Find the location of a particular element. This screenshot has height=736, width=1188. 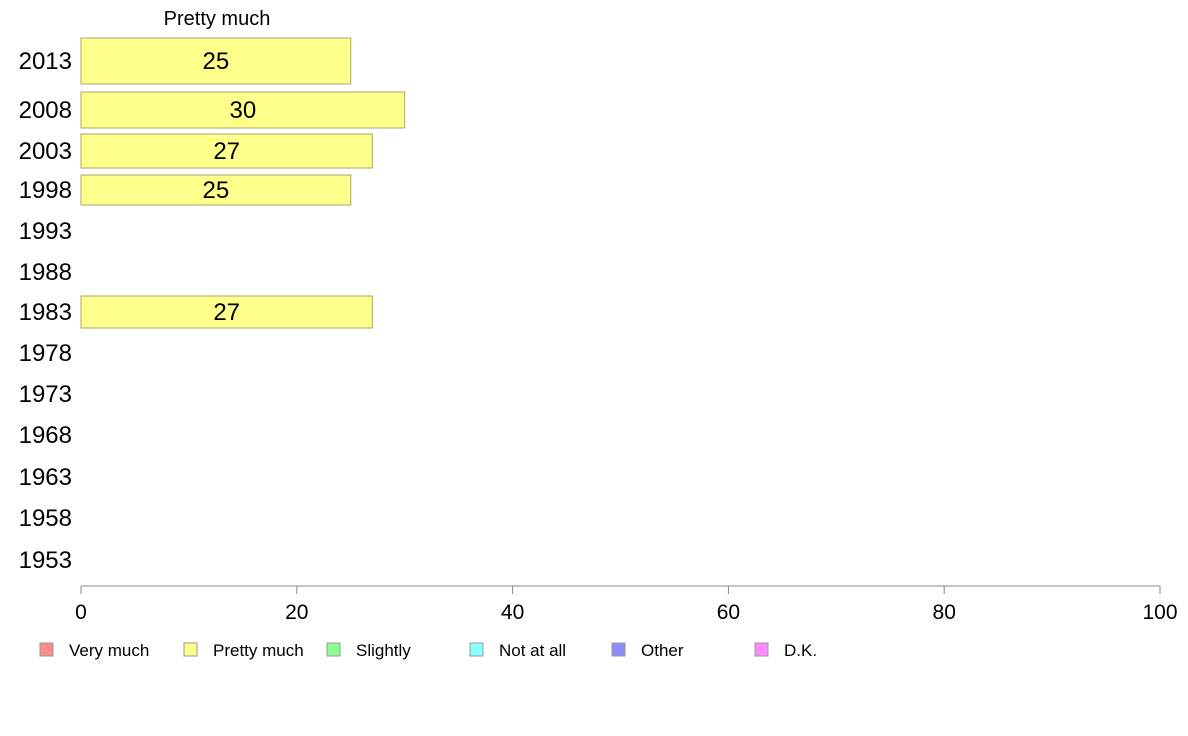

legend-label: Very much is located at coordinates (109, 650).